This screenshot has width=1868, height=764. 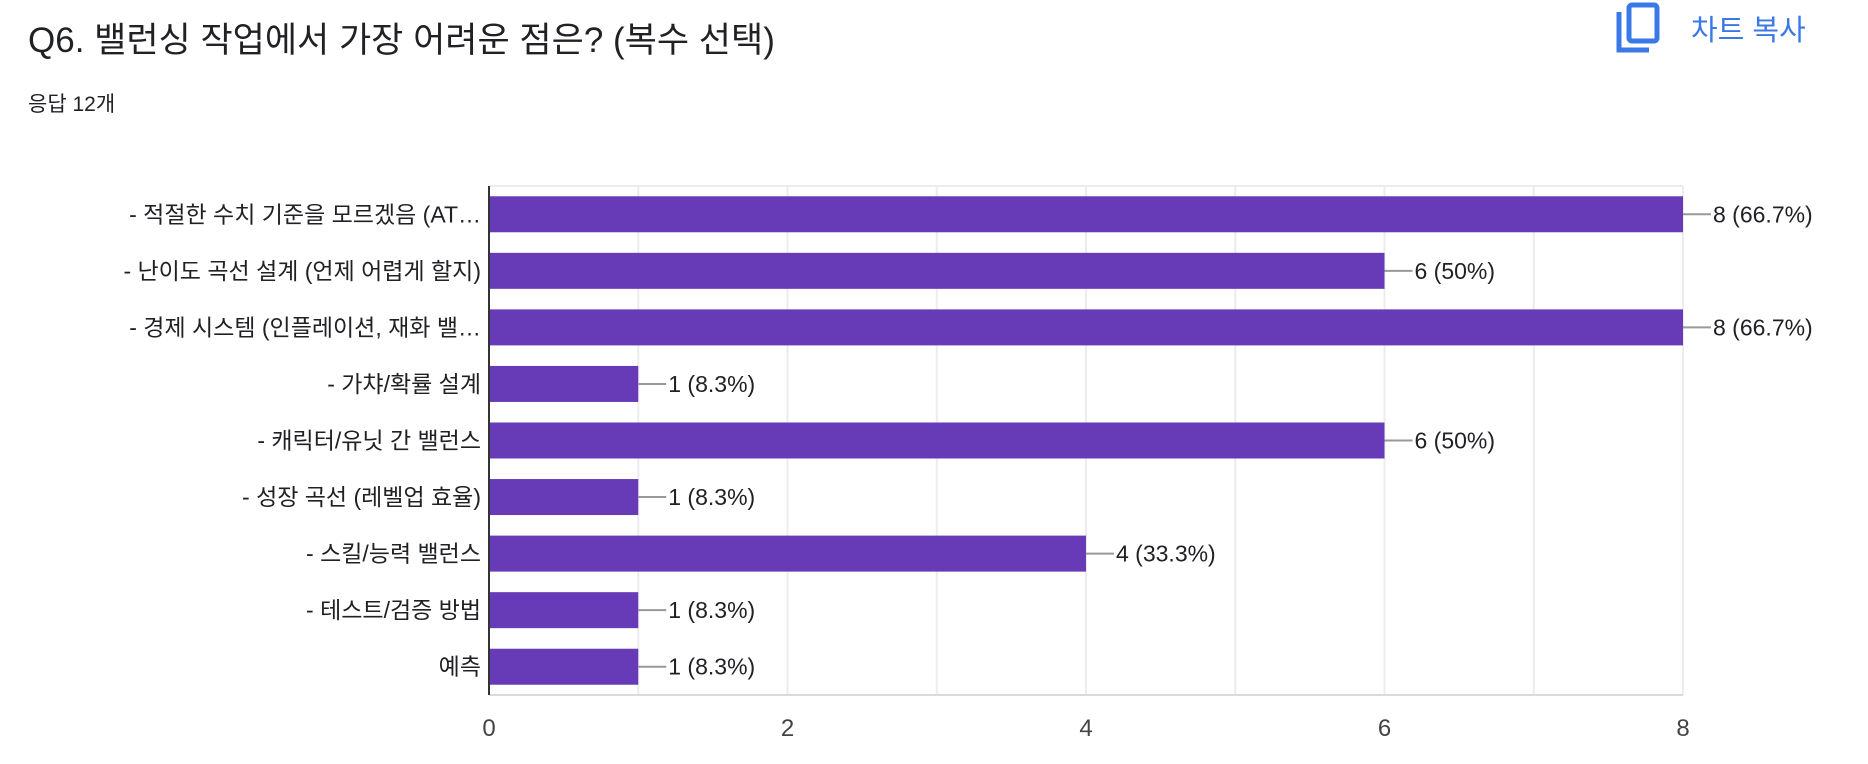 I want to click on category-label: - 난이도 곡선 설계 (언제 어렵게 할지), so click(x=302, y=271).